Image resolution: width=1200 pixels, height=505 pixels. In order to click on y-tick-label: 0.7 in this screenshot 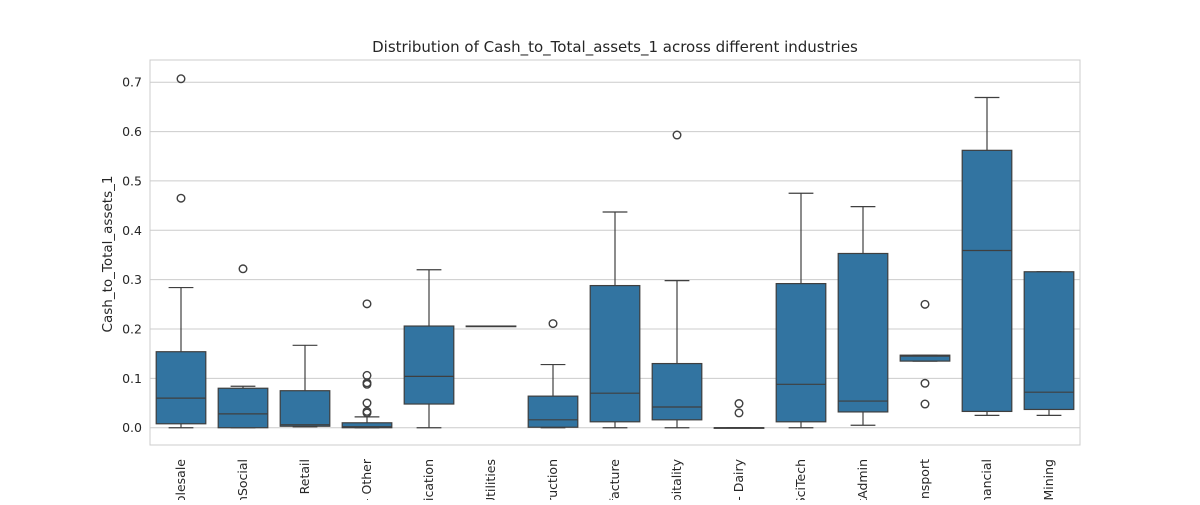, I will do `click(132, 82)`.